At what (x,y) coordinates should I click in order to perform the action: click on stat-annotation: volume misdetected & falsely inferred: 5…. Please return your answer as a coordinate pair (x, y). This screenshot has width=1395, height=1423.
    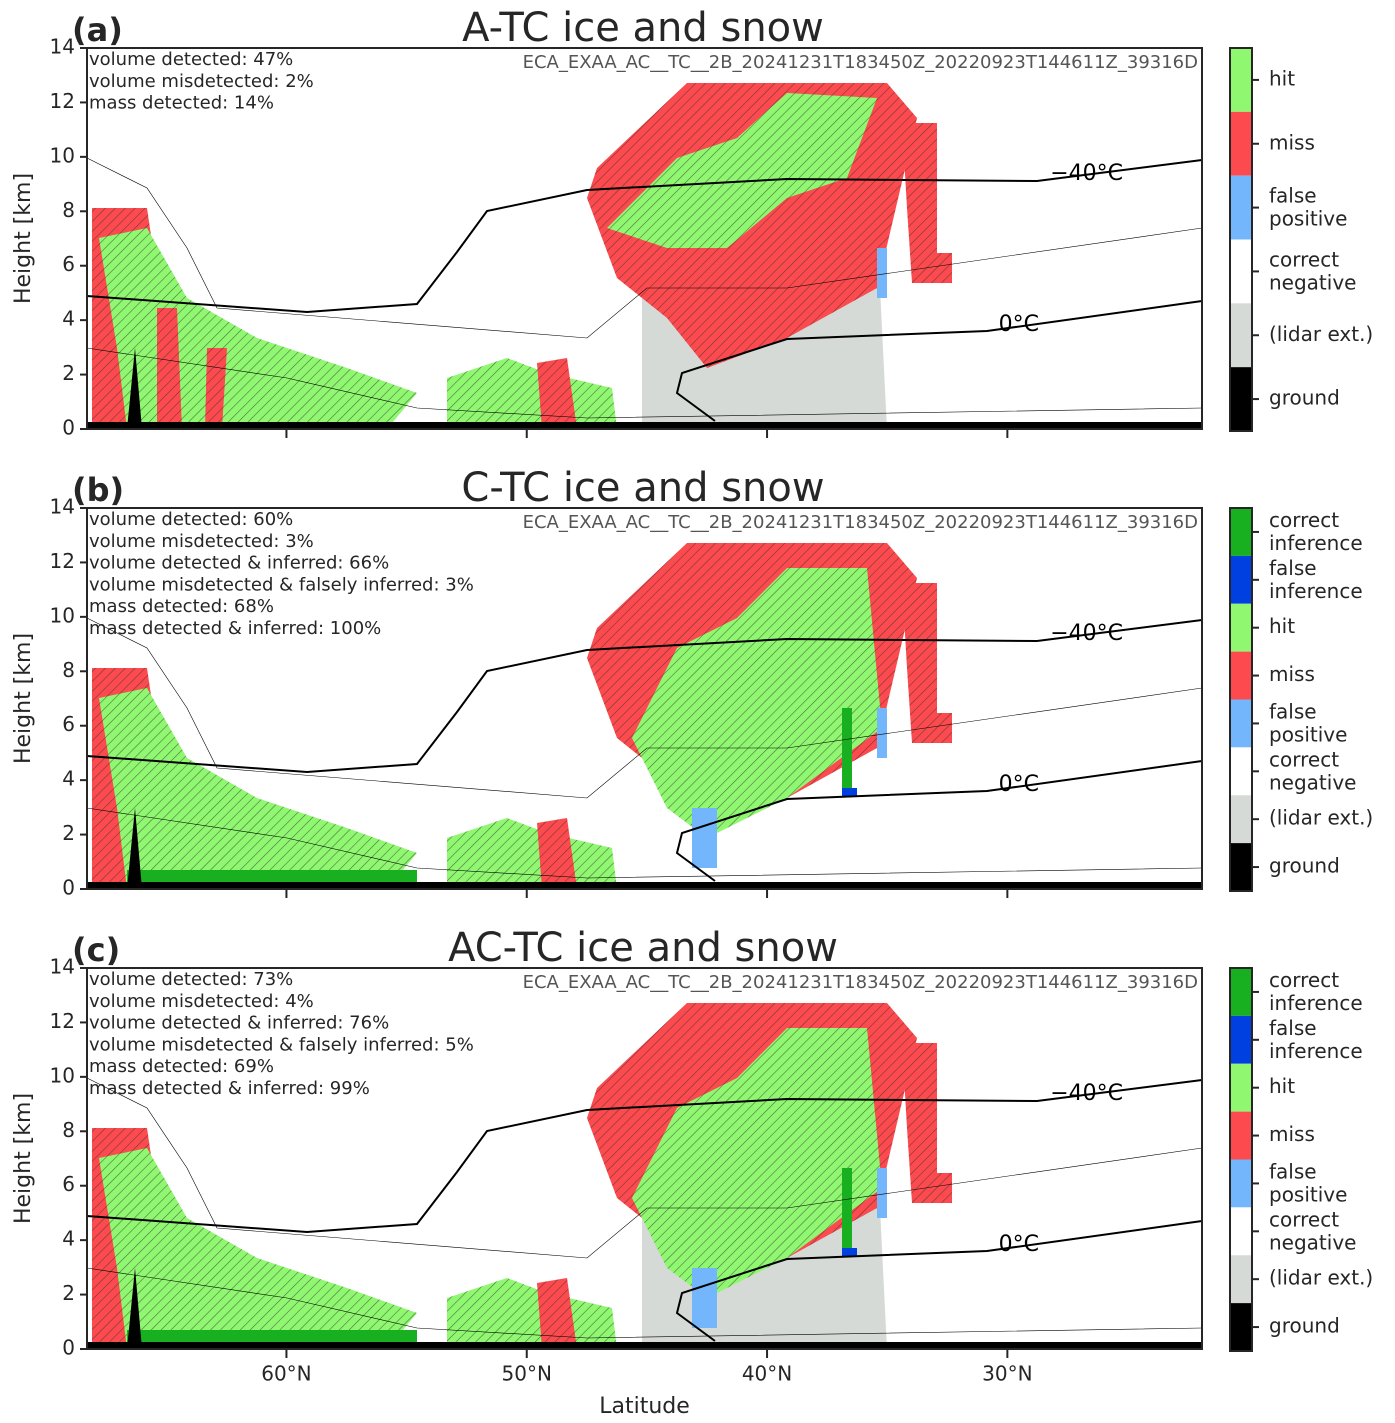
    Looking at the image, I should click on (281, 1044).